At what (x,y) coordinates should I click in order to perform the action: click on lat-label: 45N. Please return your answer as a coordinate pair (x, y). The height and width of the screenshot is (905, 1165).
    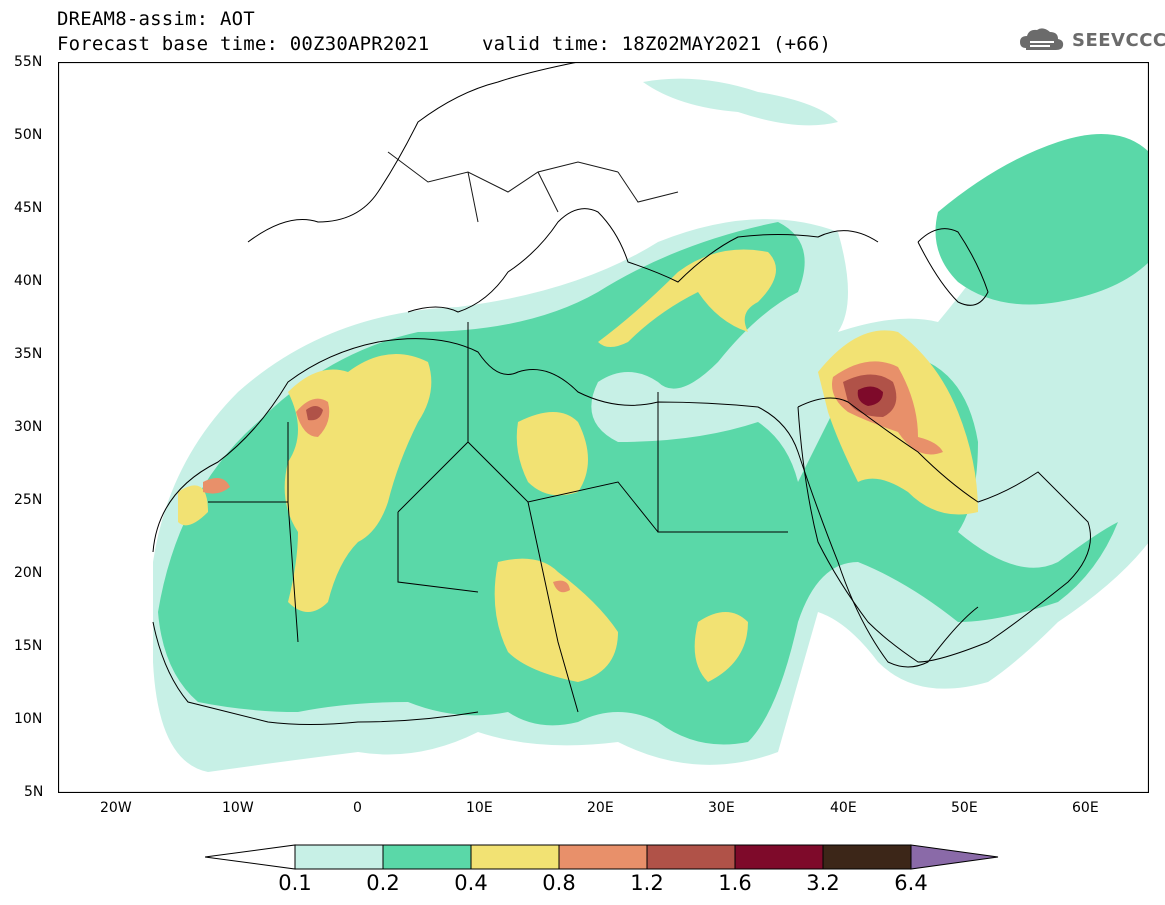
    Looking at the image, I should click on (28, 208).